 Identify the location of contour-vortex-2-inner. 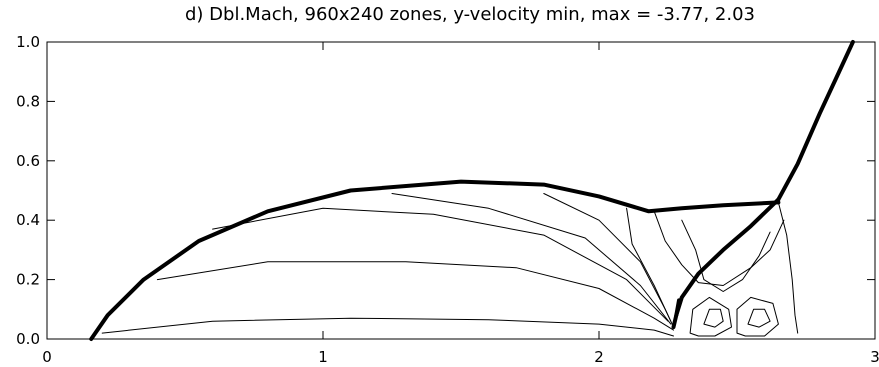
(759, 318).